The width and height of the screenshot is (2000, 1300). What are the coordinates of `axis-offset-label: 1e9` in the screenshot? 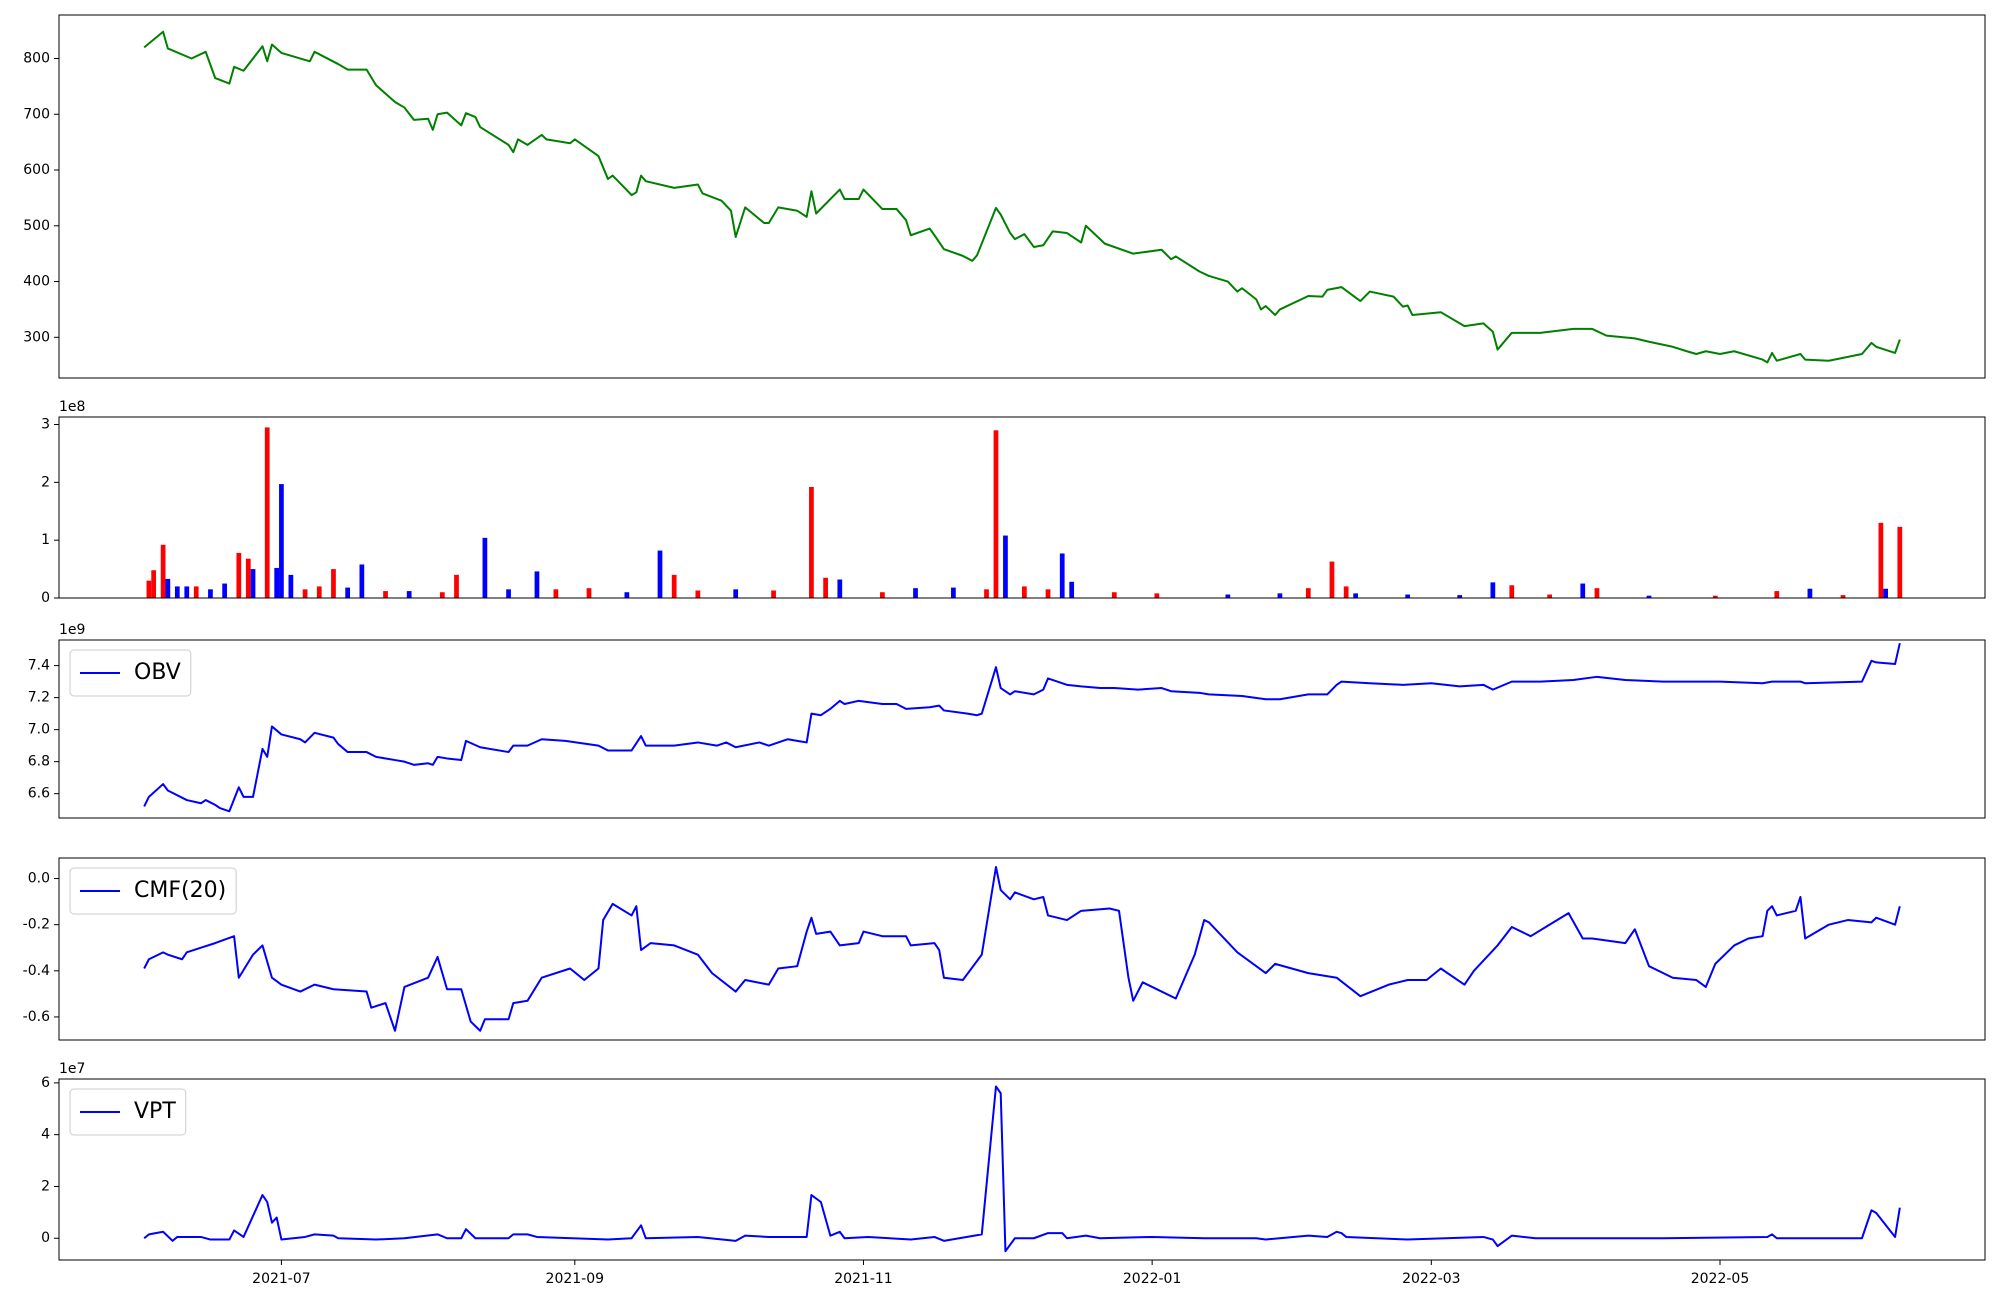 It's located at (72, 630).